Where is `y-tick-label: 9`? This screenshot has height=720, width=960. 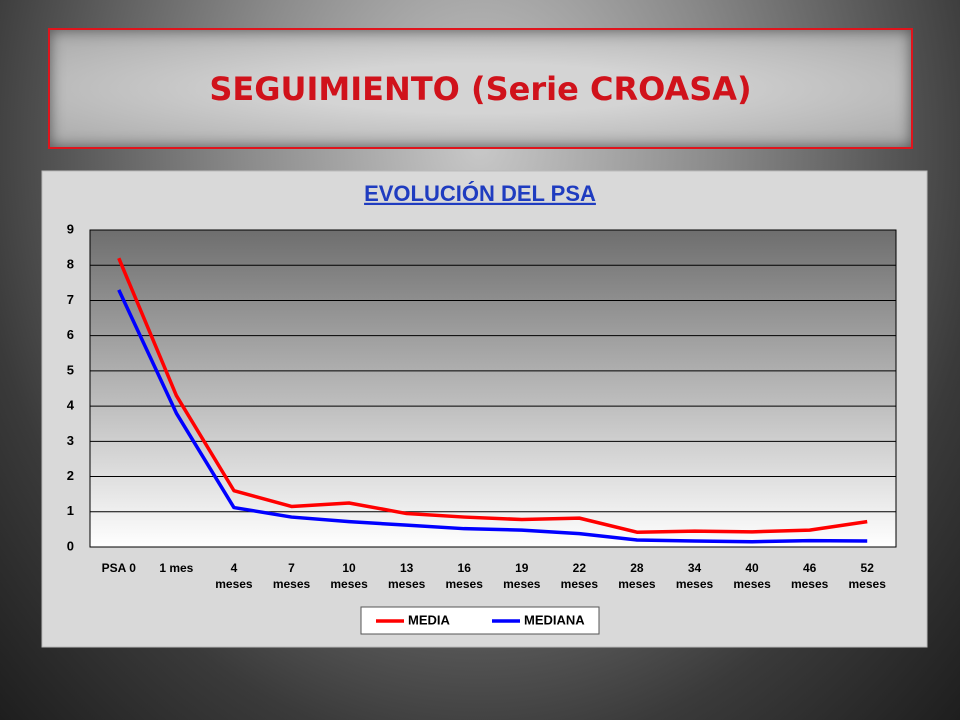
y-tick-label: 9 is located at coordinates (70, 228).